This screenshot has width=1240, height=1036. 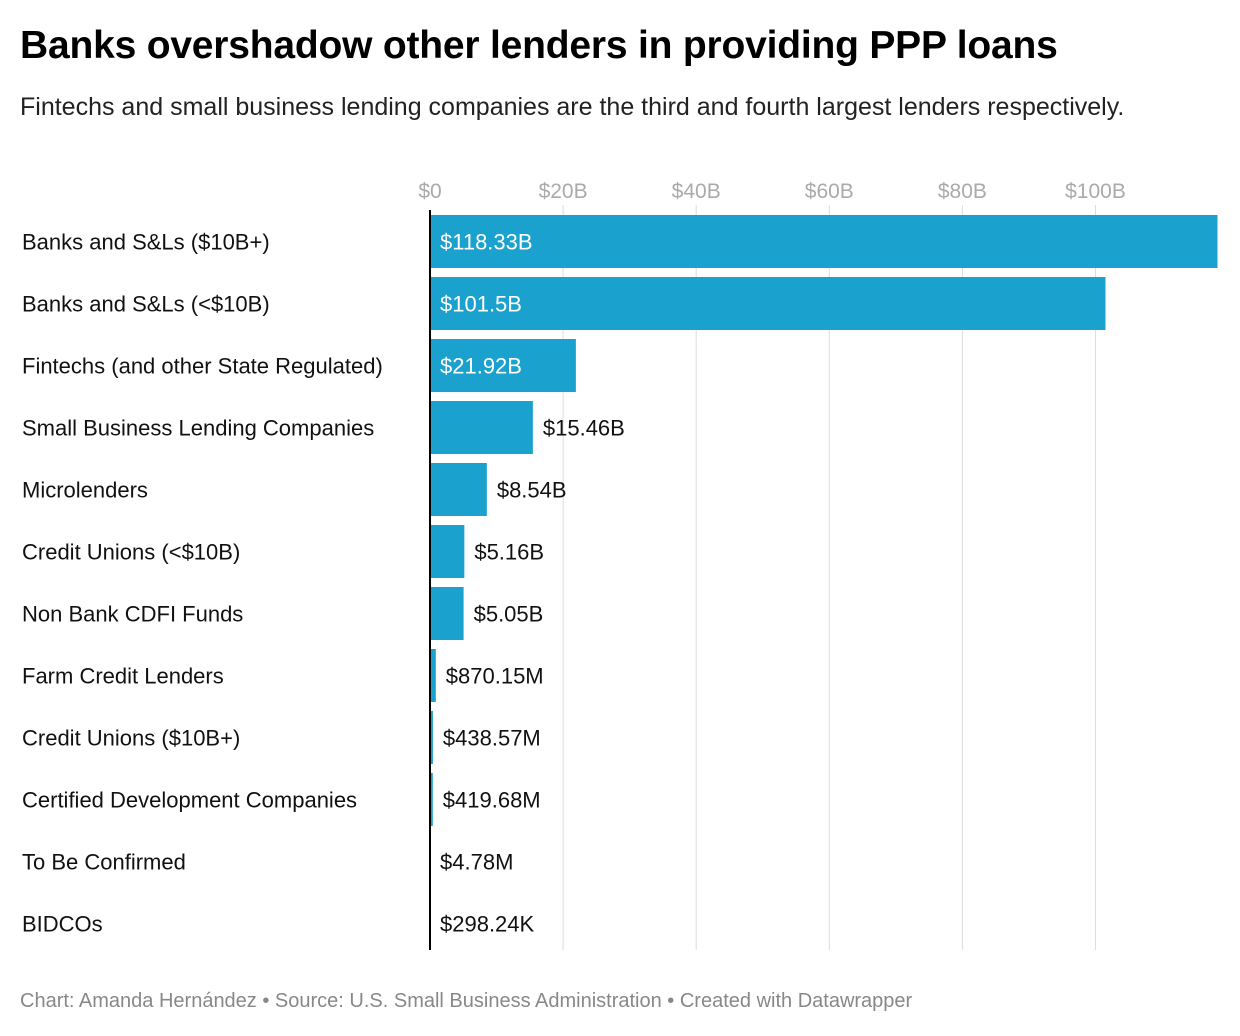 I want to click on value-label: $15.46B, so click(x=584, y=428).